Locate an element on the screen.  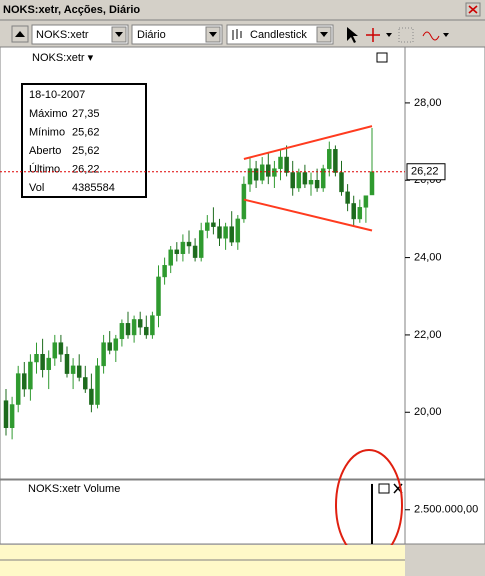
volume-pane is located at coordinates (242, 512).